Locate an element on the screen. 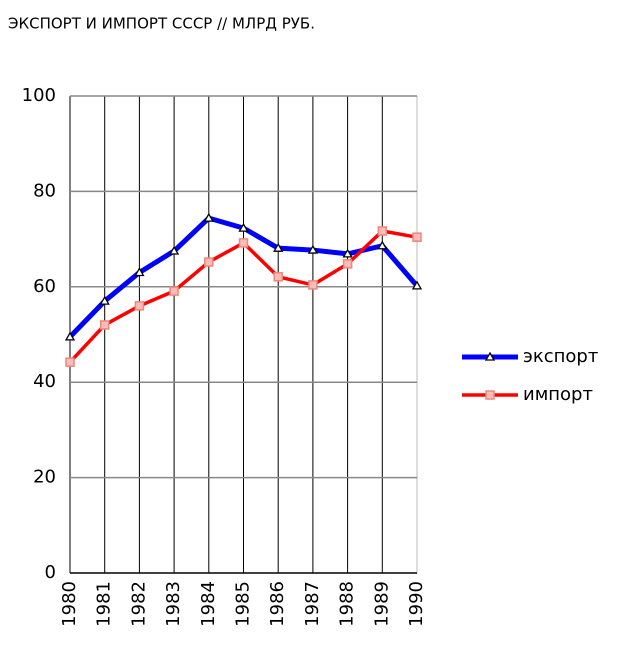 This screenshot has width=620, height=652. x-tick-label: 1989 is located at coordinates (381, 604).